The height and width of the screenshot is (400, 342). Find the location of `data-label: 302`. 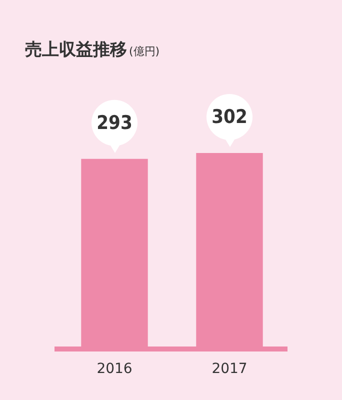

data-label: 302 is located at coordinates (230, 117).